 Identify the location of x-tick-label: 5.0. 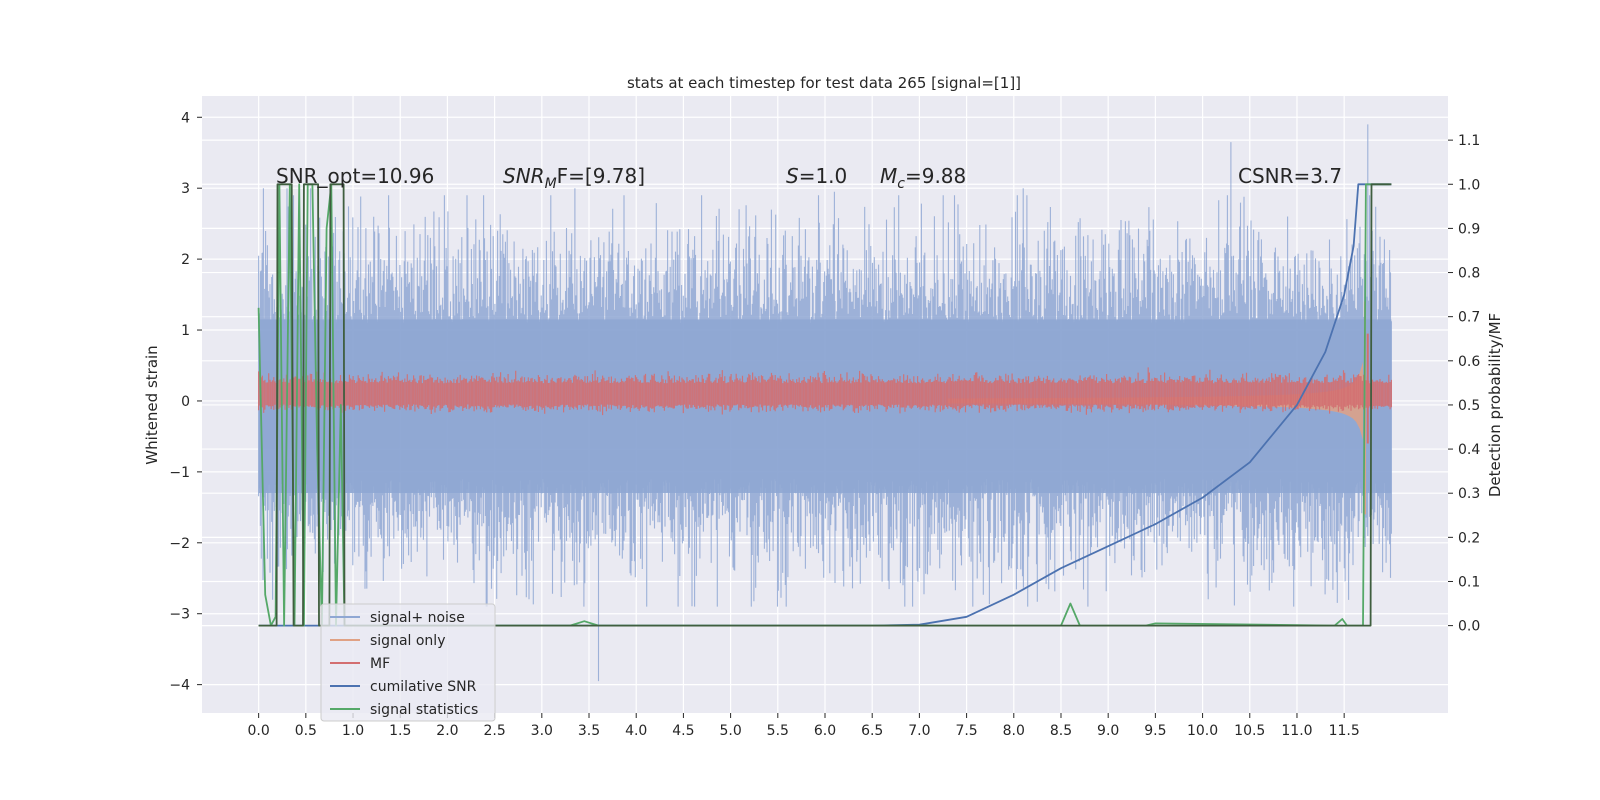
(730, 731).